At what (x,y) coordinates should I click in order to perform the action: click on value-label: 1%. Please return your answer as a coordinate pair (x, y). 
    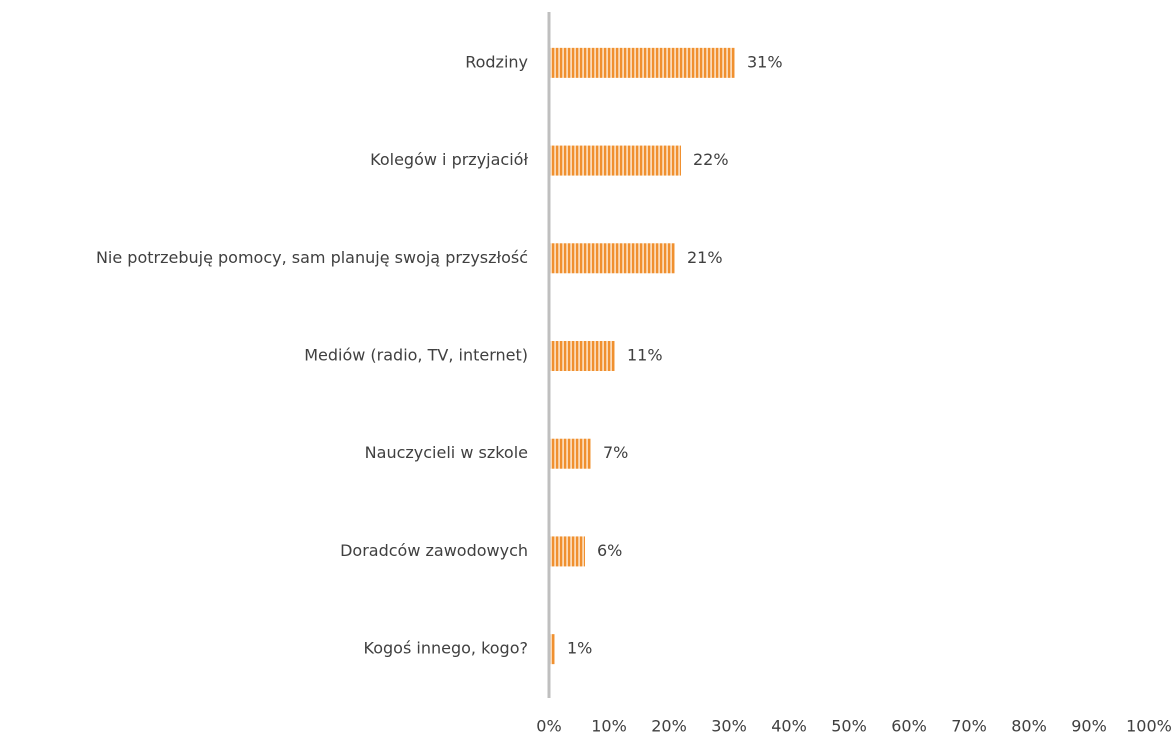
    Looking at the image, I should click on (579, 648).